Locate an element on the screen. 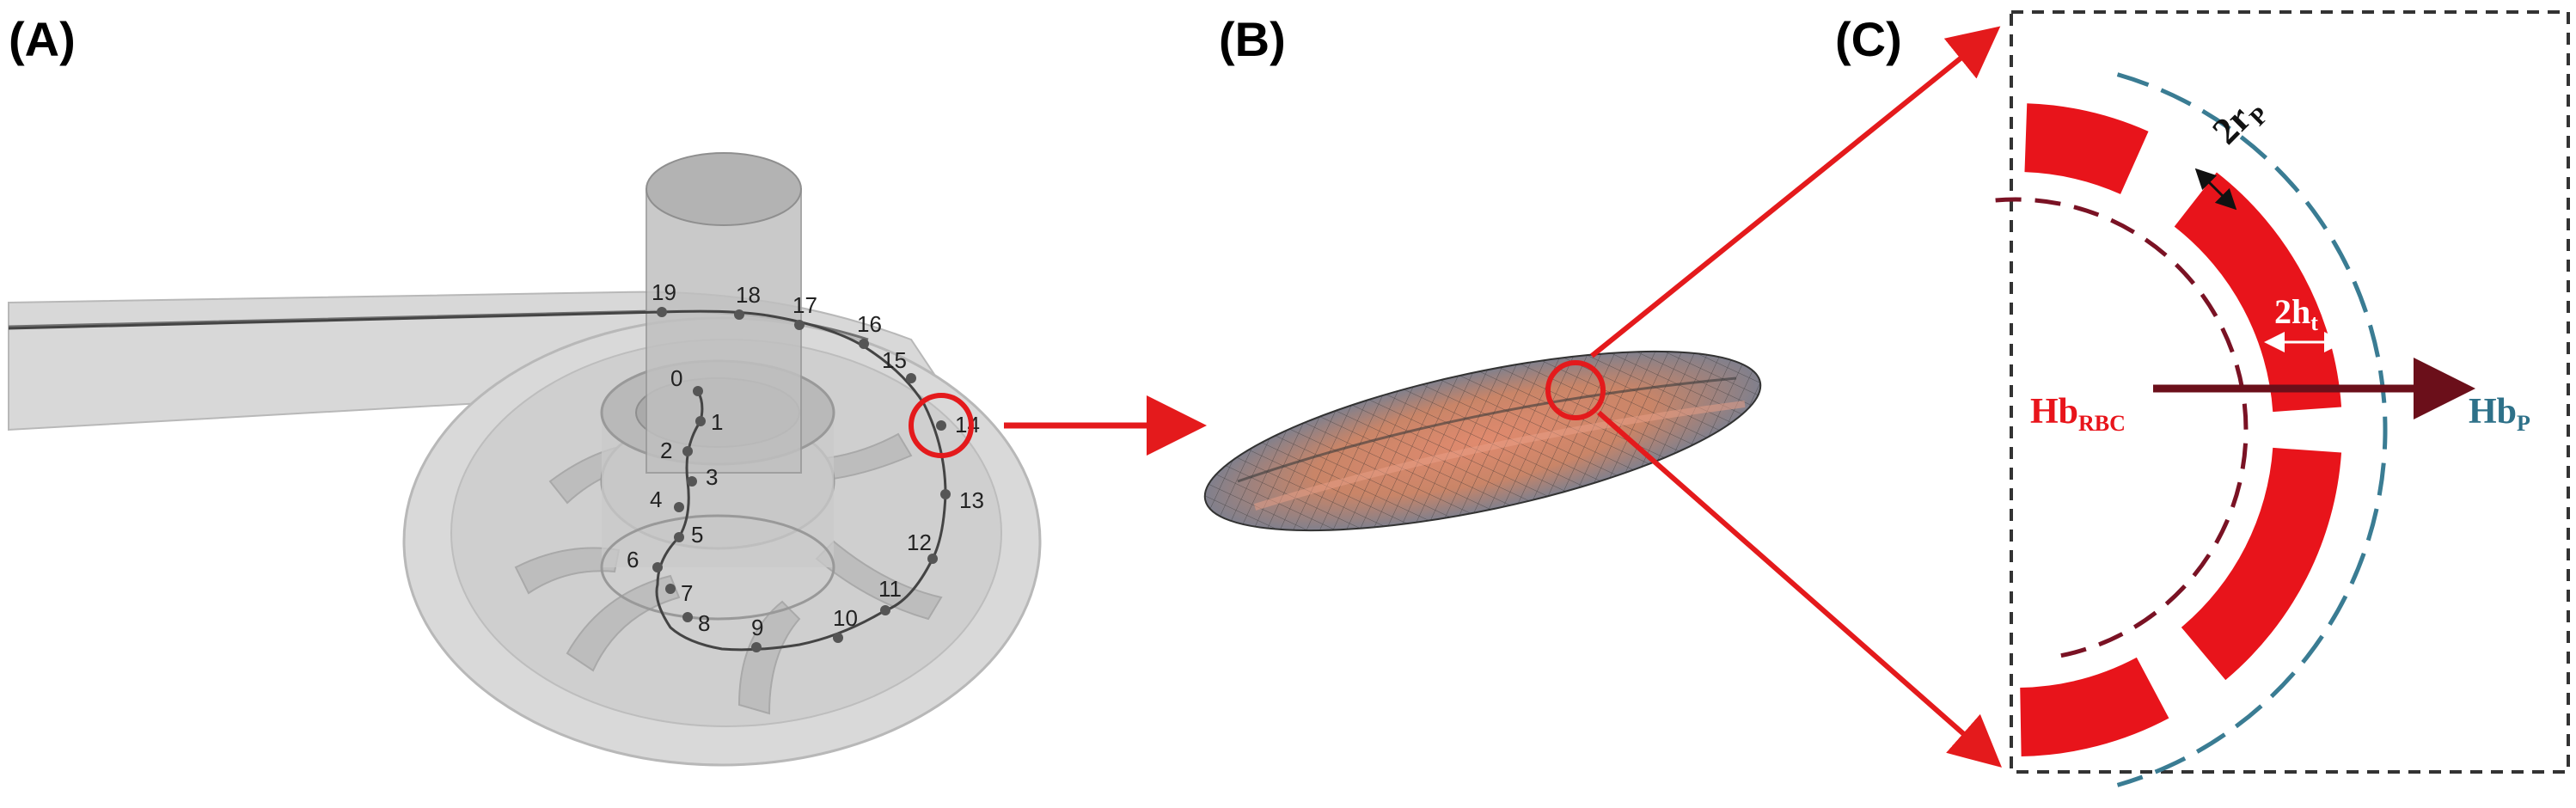  streamline-point-label: 19 is located at coordinates (664, 292).